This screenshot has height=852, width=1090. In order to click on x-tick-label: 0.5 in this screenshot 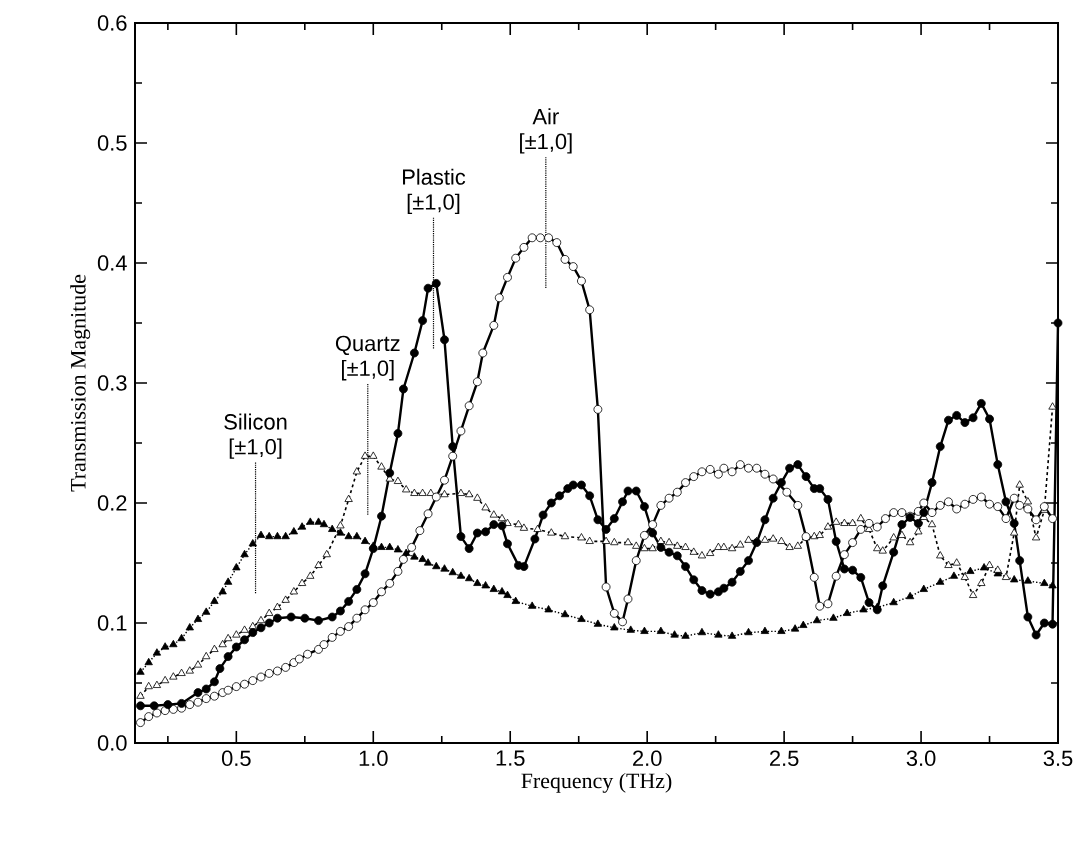, I will do `click(236, 758)`.